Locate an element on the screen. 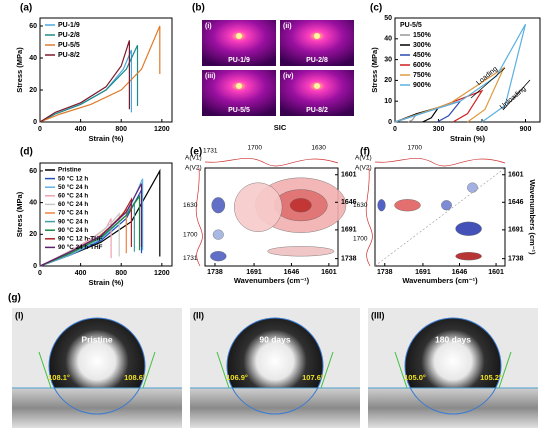  x-tick-label: 900 is located at coordinates (526, 129).